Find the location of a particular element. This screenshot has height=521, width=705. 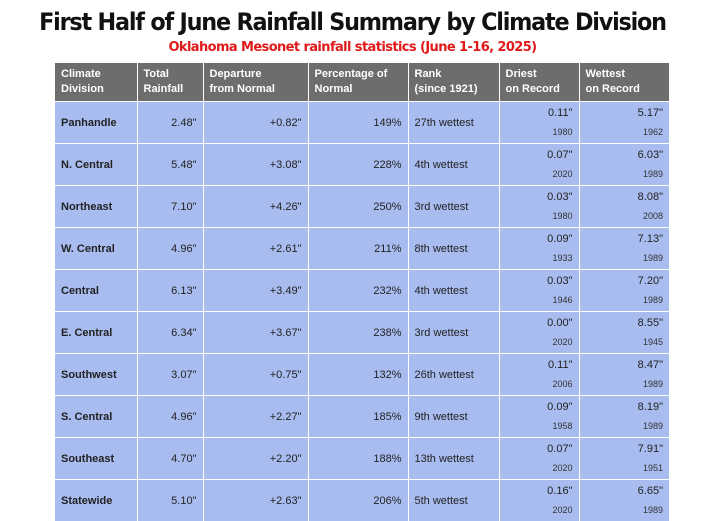

cell-percentage: 238% is located at coordinates (358, 333).